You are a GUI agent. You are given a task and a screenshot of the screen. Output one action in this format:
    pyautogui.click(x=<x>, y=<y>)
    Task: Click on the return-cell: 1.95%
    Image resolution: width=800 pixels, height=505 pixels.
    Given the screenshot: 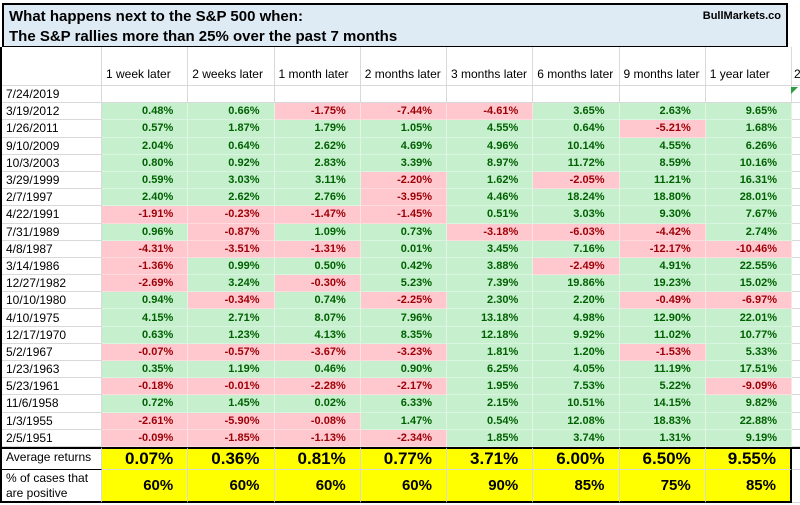 What is the action you would take?
    pyautogui.click(x=490, y=387)
    